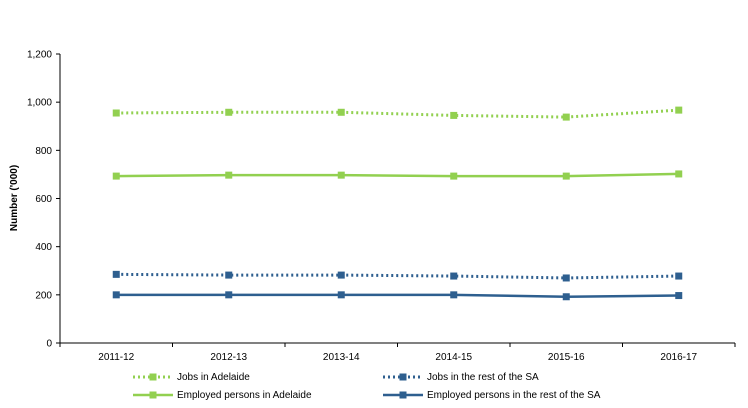  I want to click on y-tick-label: 0, so click(49, 344).